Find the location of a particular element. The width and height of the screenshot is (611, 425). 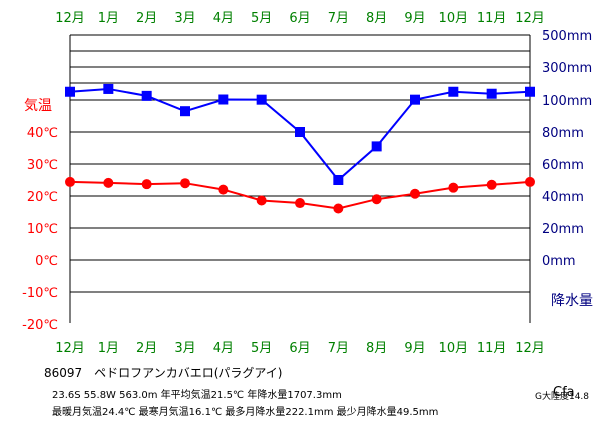

precipitation-tick-label: 300mm is located at coordinates (567, 68).